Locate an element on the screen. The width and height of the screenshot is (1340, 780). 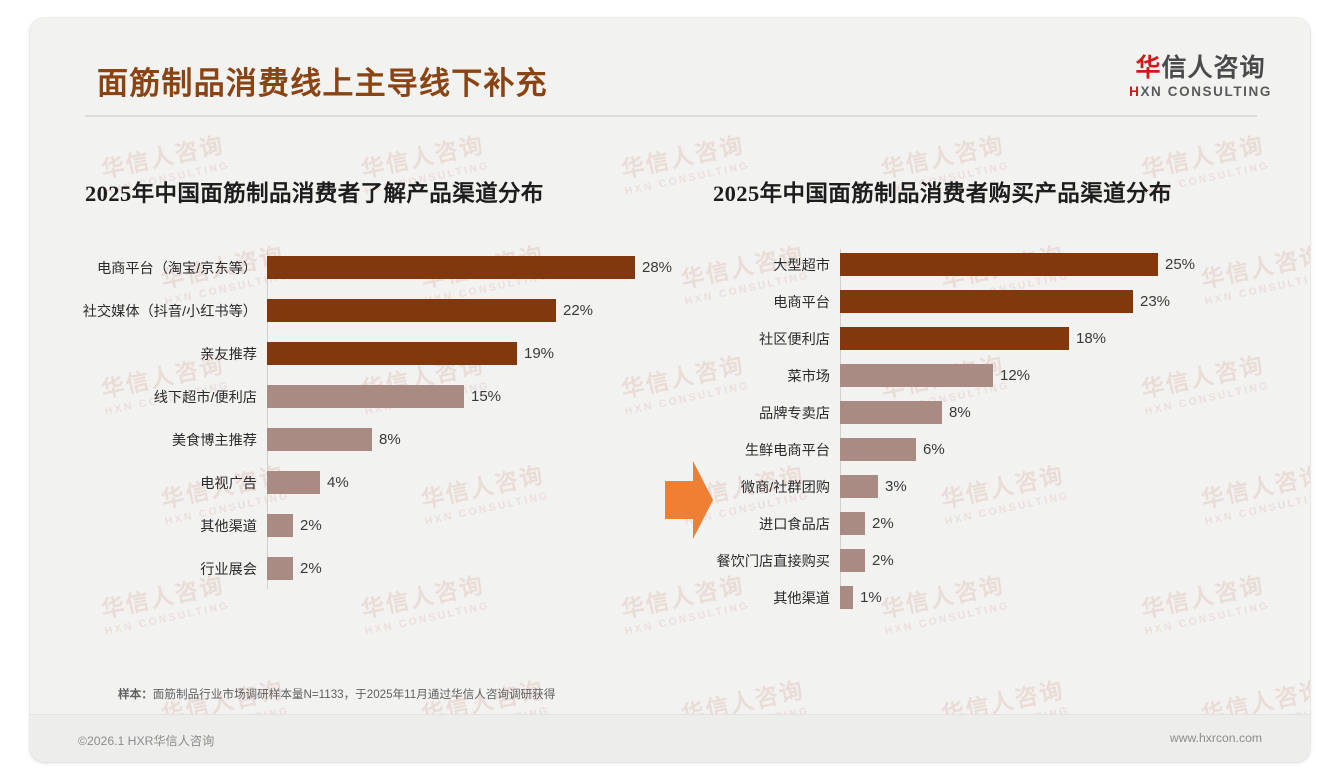
logo-cn-highlight: 华 is located at coordinates (1148, 68).